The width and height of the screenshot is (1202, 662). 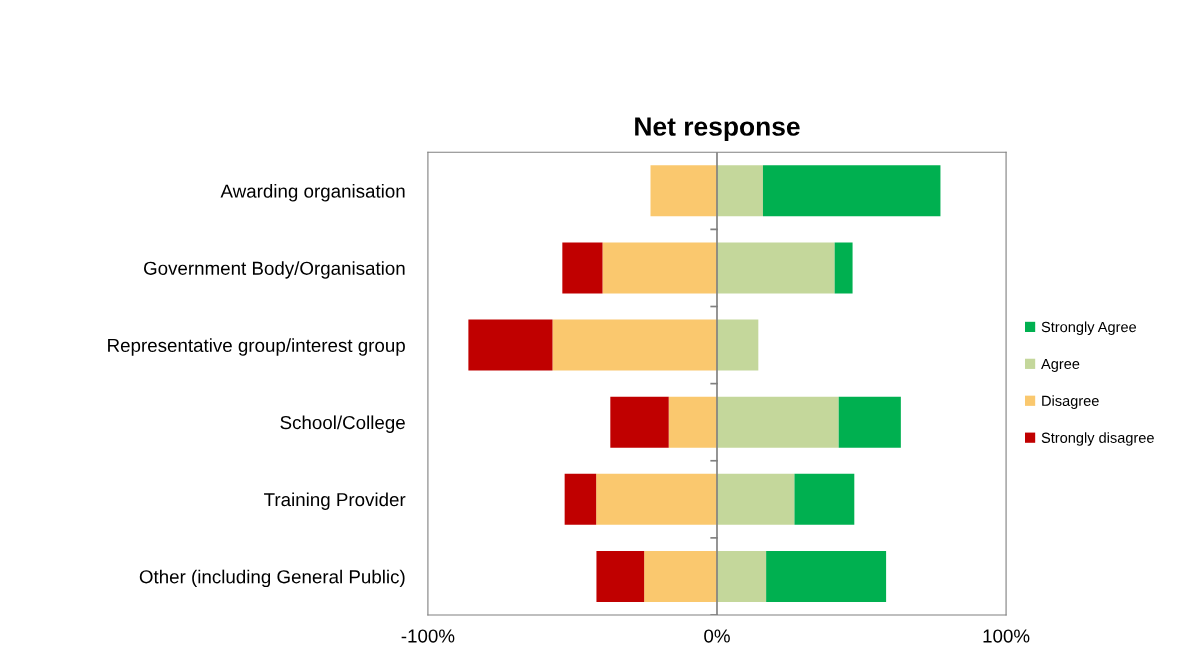 What do you see at coordinates (1060, 365) in the screenshot?
I see `legend-label: Agree` at bounding box center [1060, 365].